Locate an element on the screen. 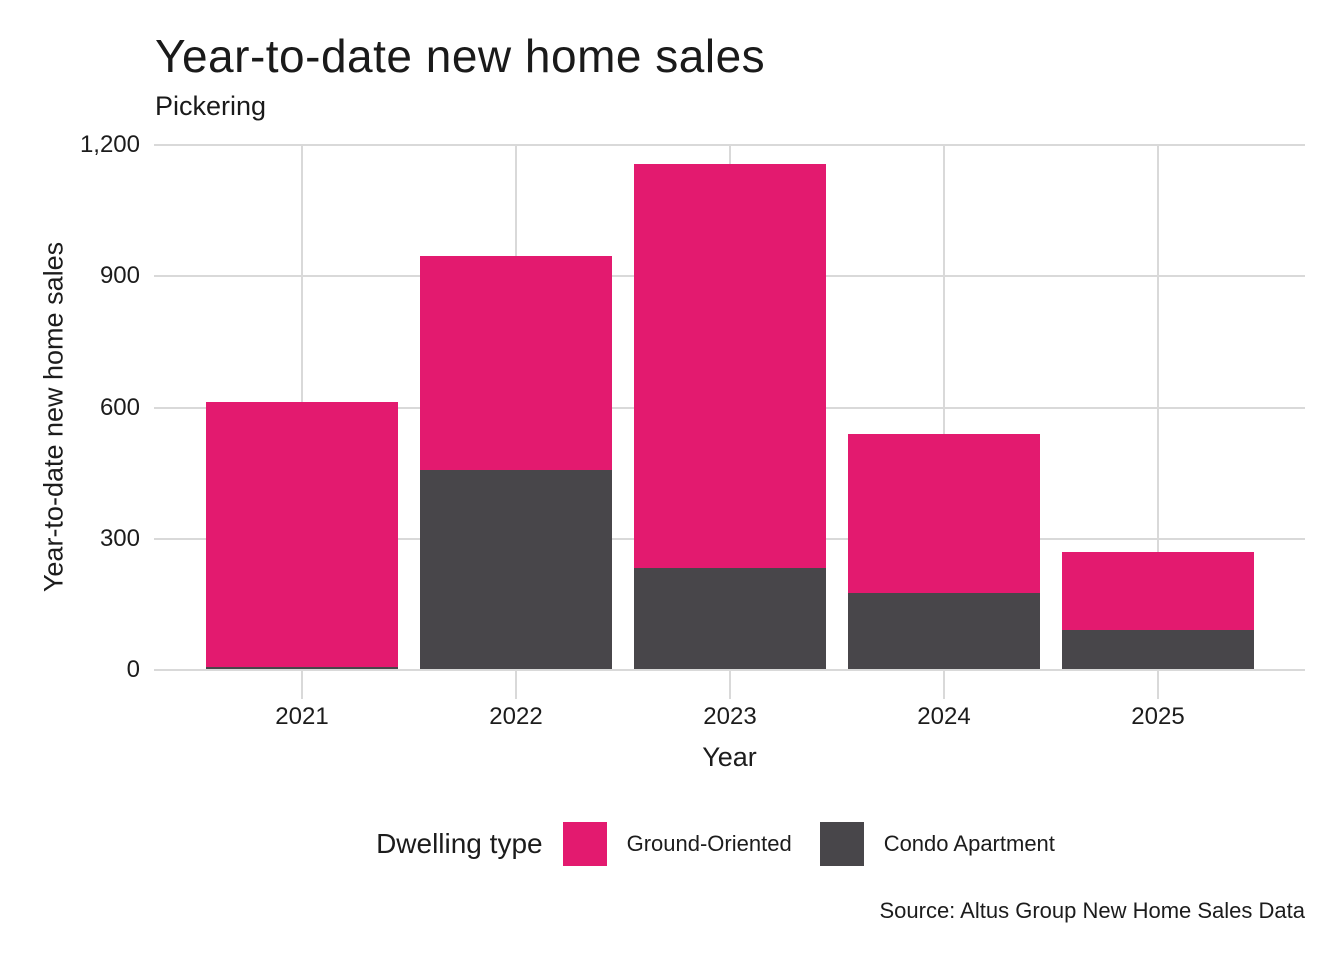  x-axis-title: Year is located at coordinates (729, 757).